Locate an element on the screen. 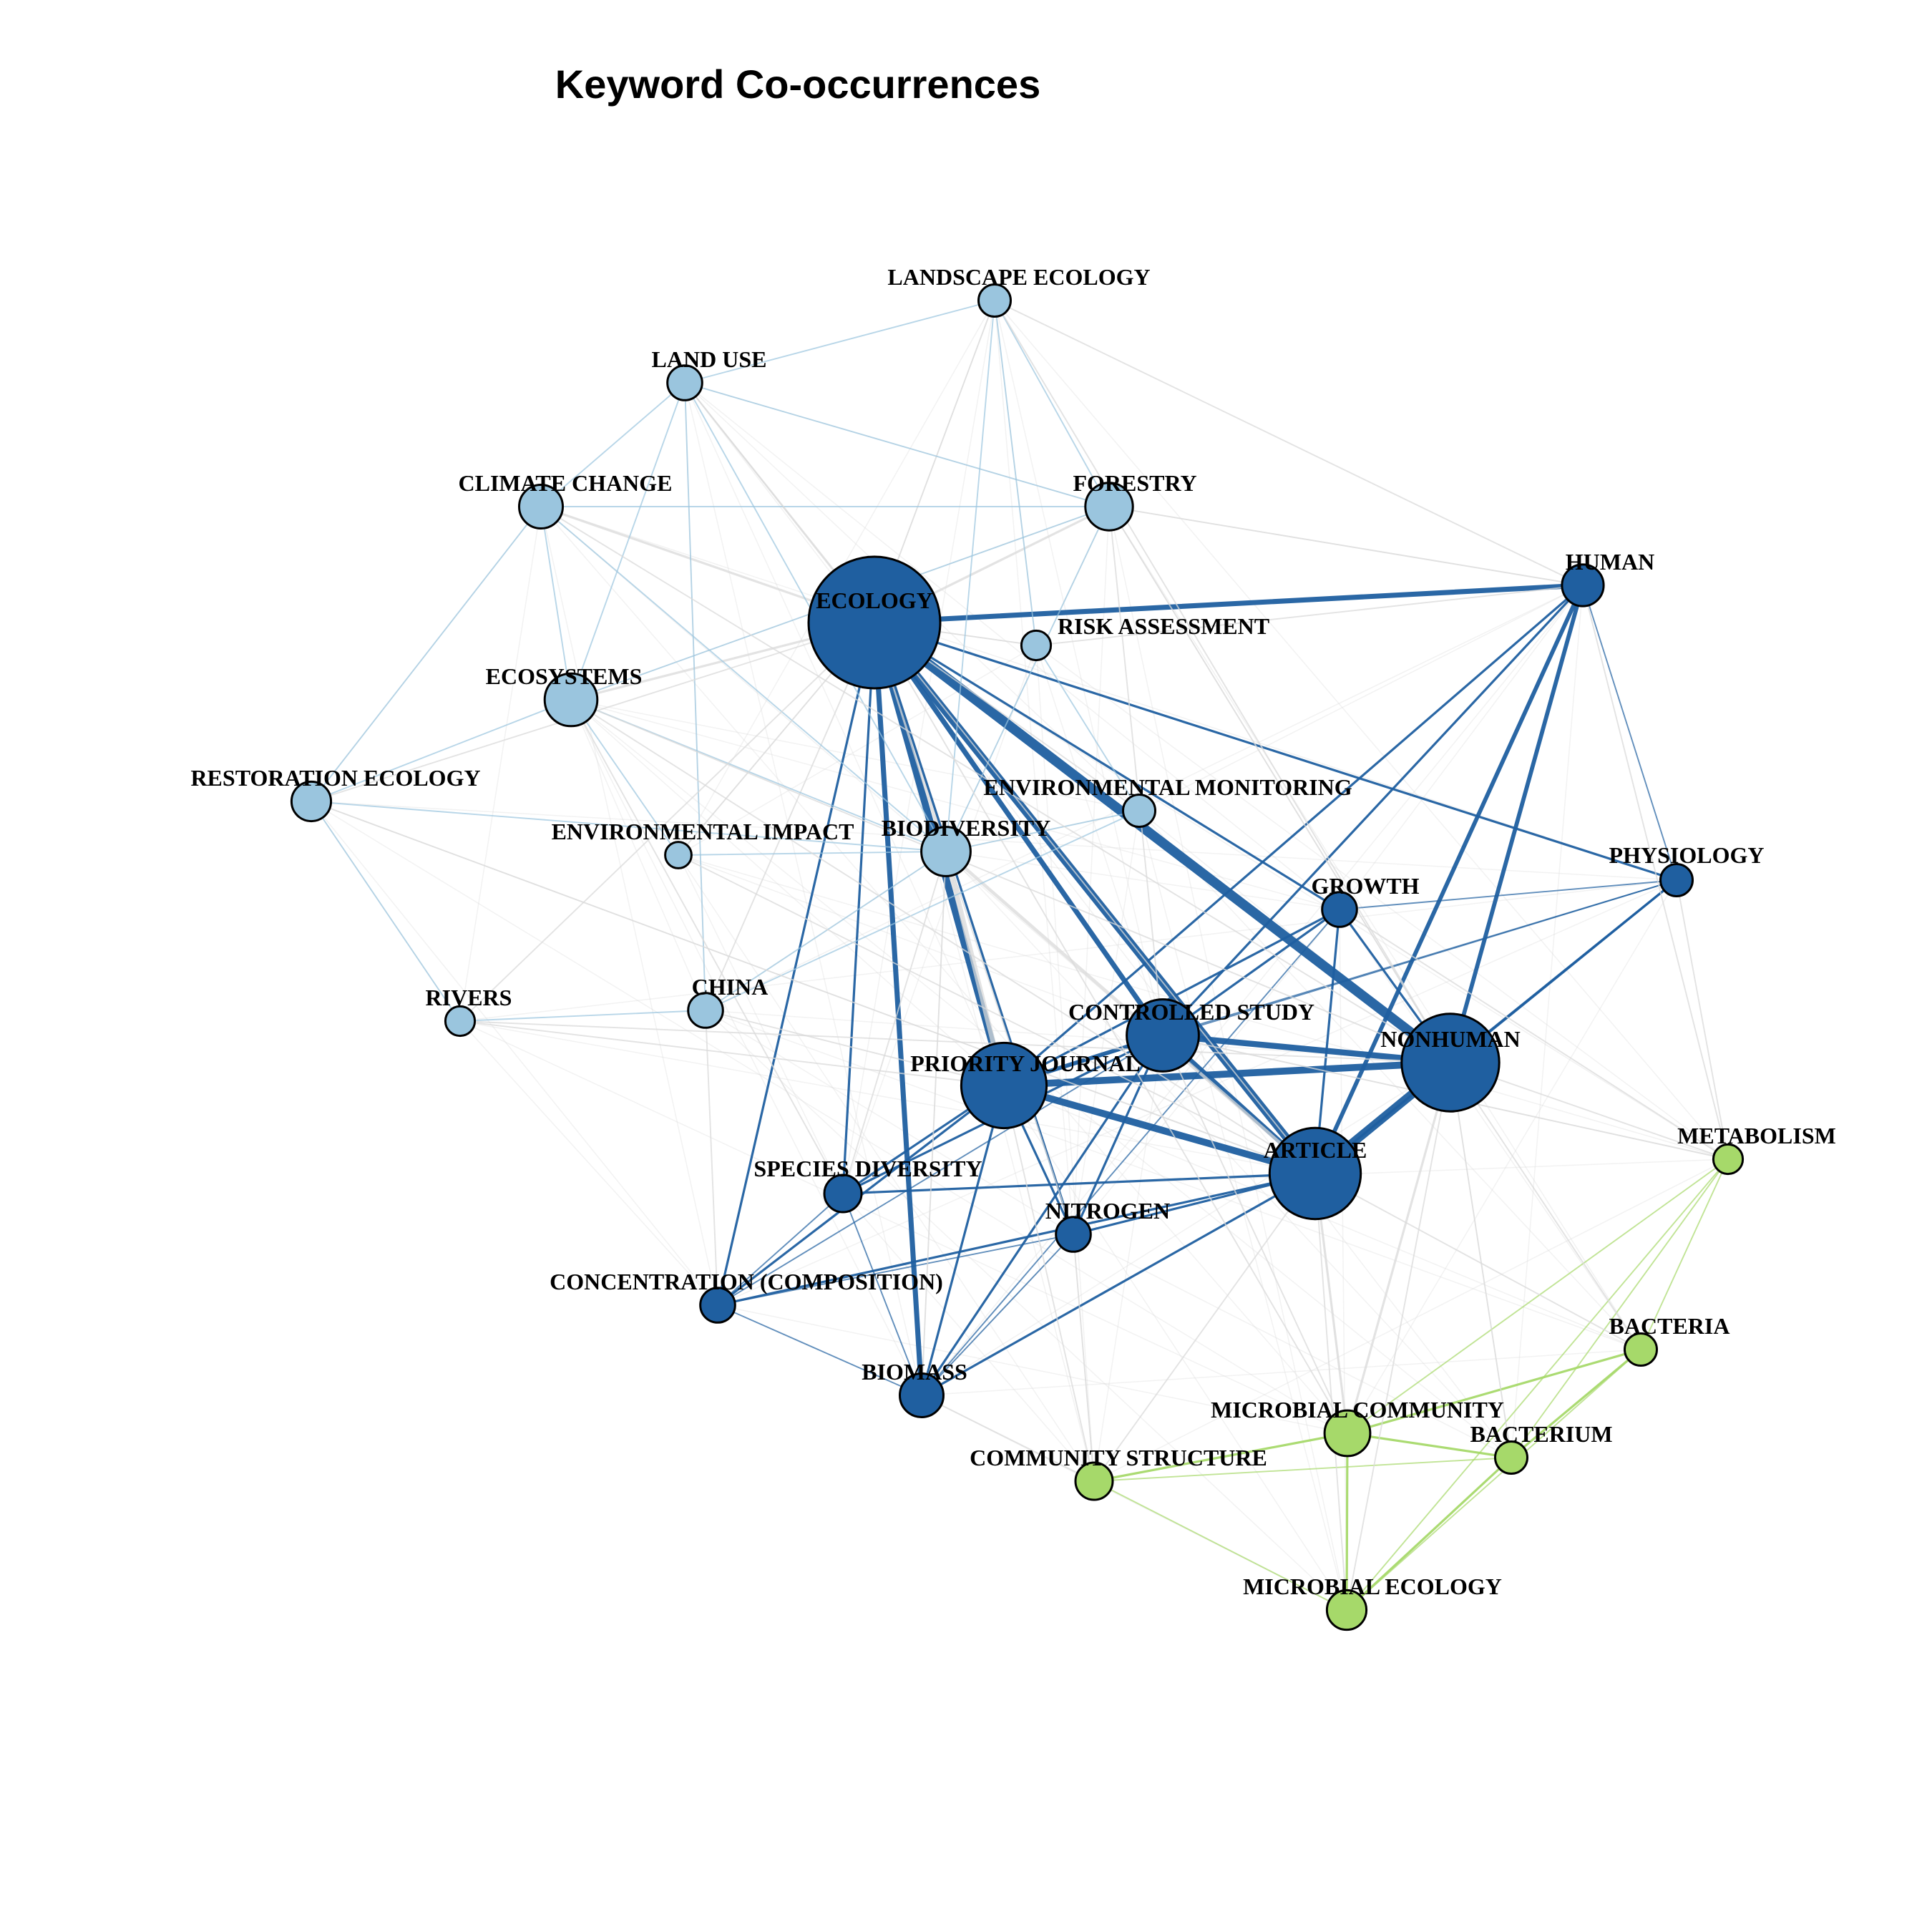 Image resolution: width=1932 pixels, height=1932 pixels. edge-nonhuman-bacterium is located at coordinates (1481, 1260).